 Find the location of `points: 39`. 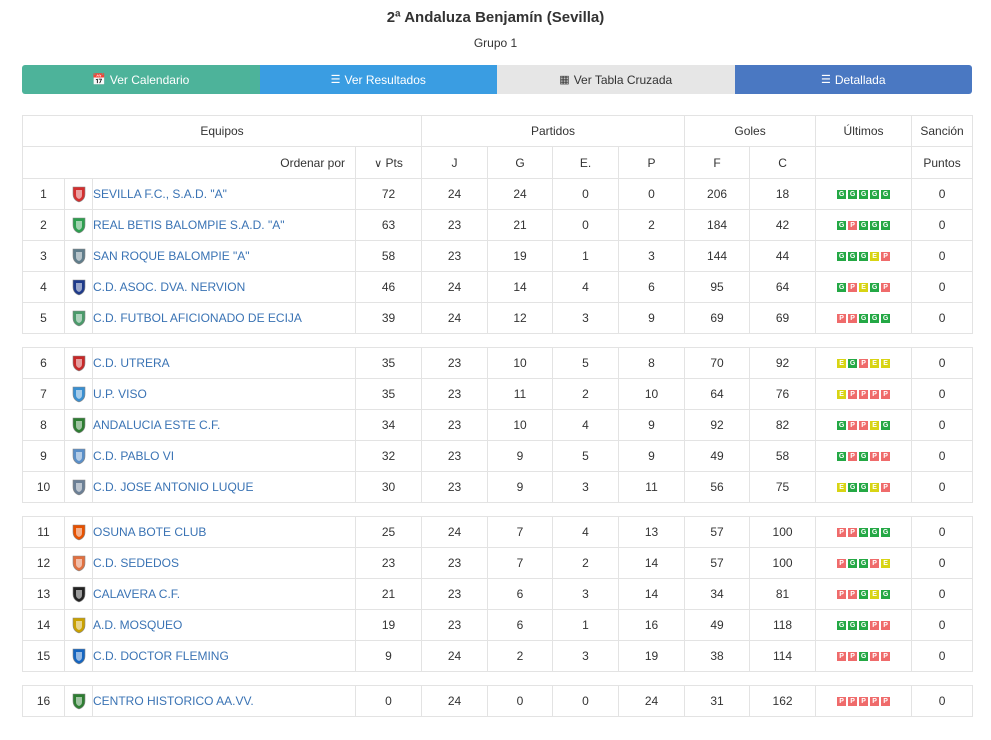

points: 39 is located at coordinates (388, 318).